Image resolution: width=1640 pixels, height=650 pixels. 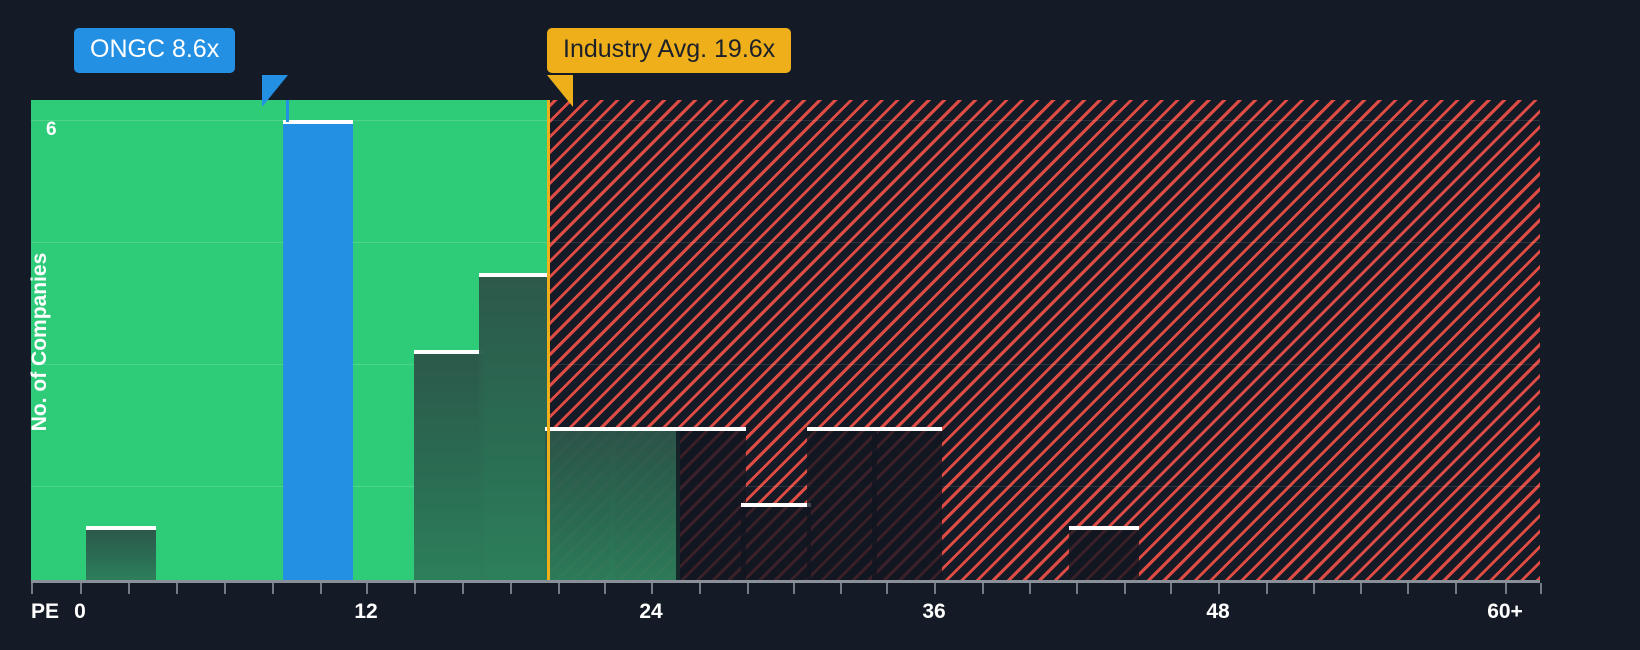 What do you see at coordinates (275, 91) in the screenshot?
I see `company-callout-tail` at bounding box center [275, 91].